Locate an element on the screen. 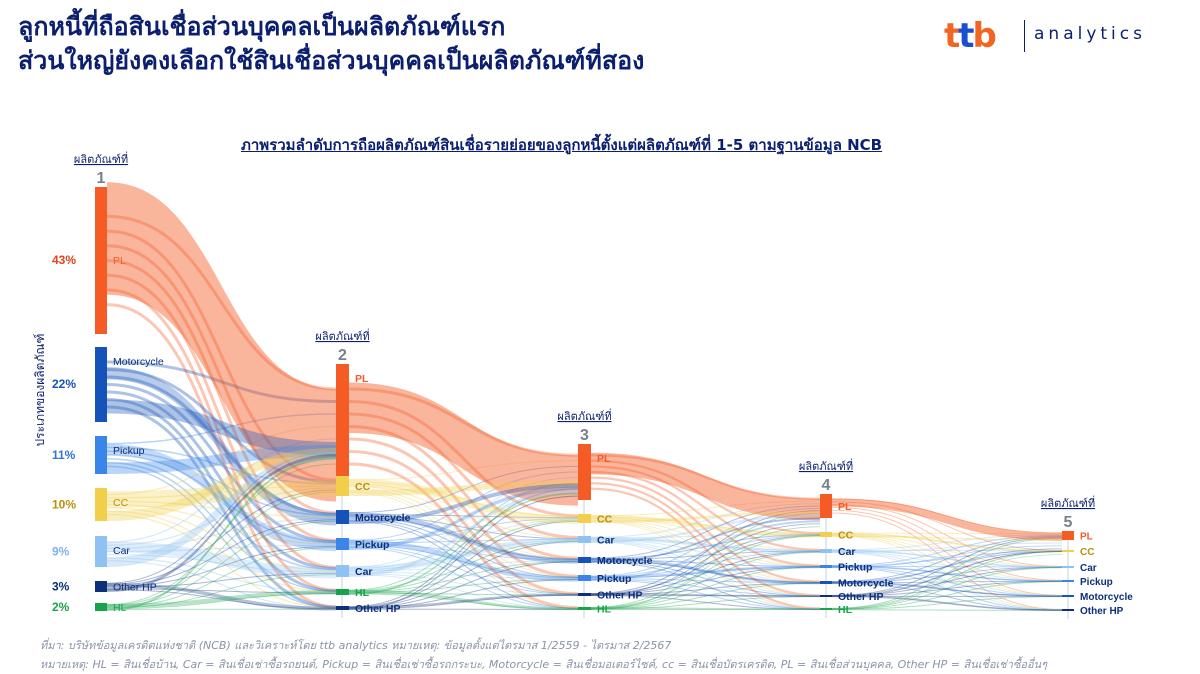 The image size is (1200, 674). flow-link-other-hp-to-hl is located at coordinates (705, 602).